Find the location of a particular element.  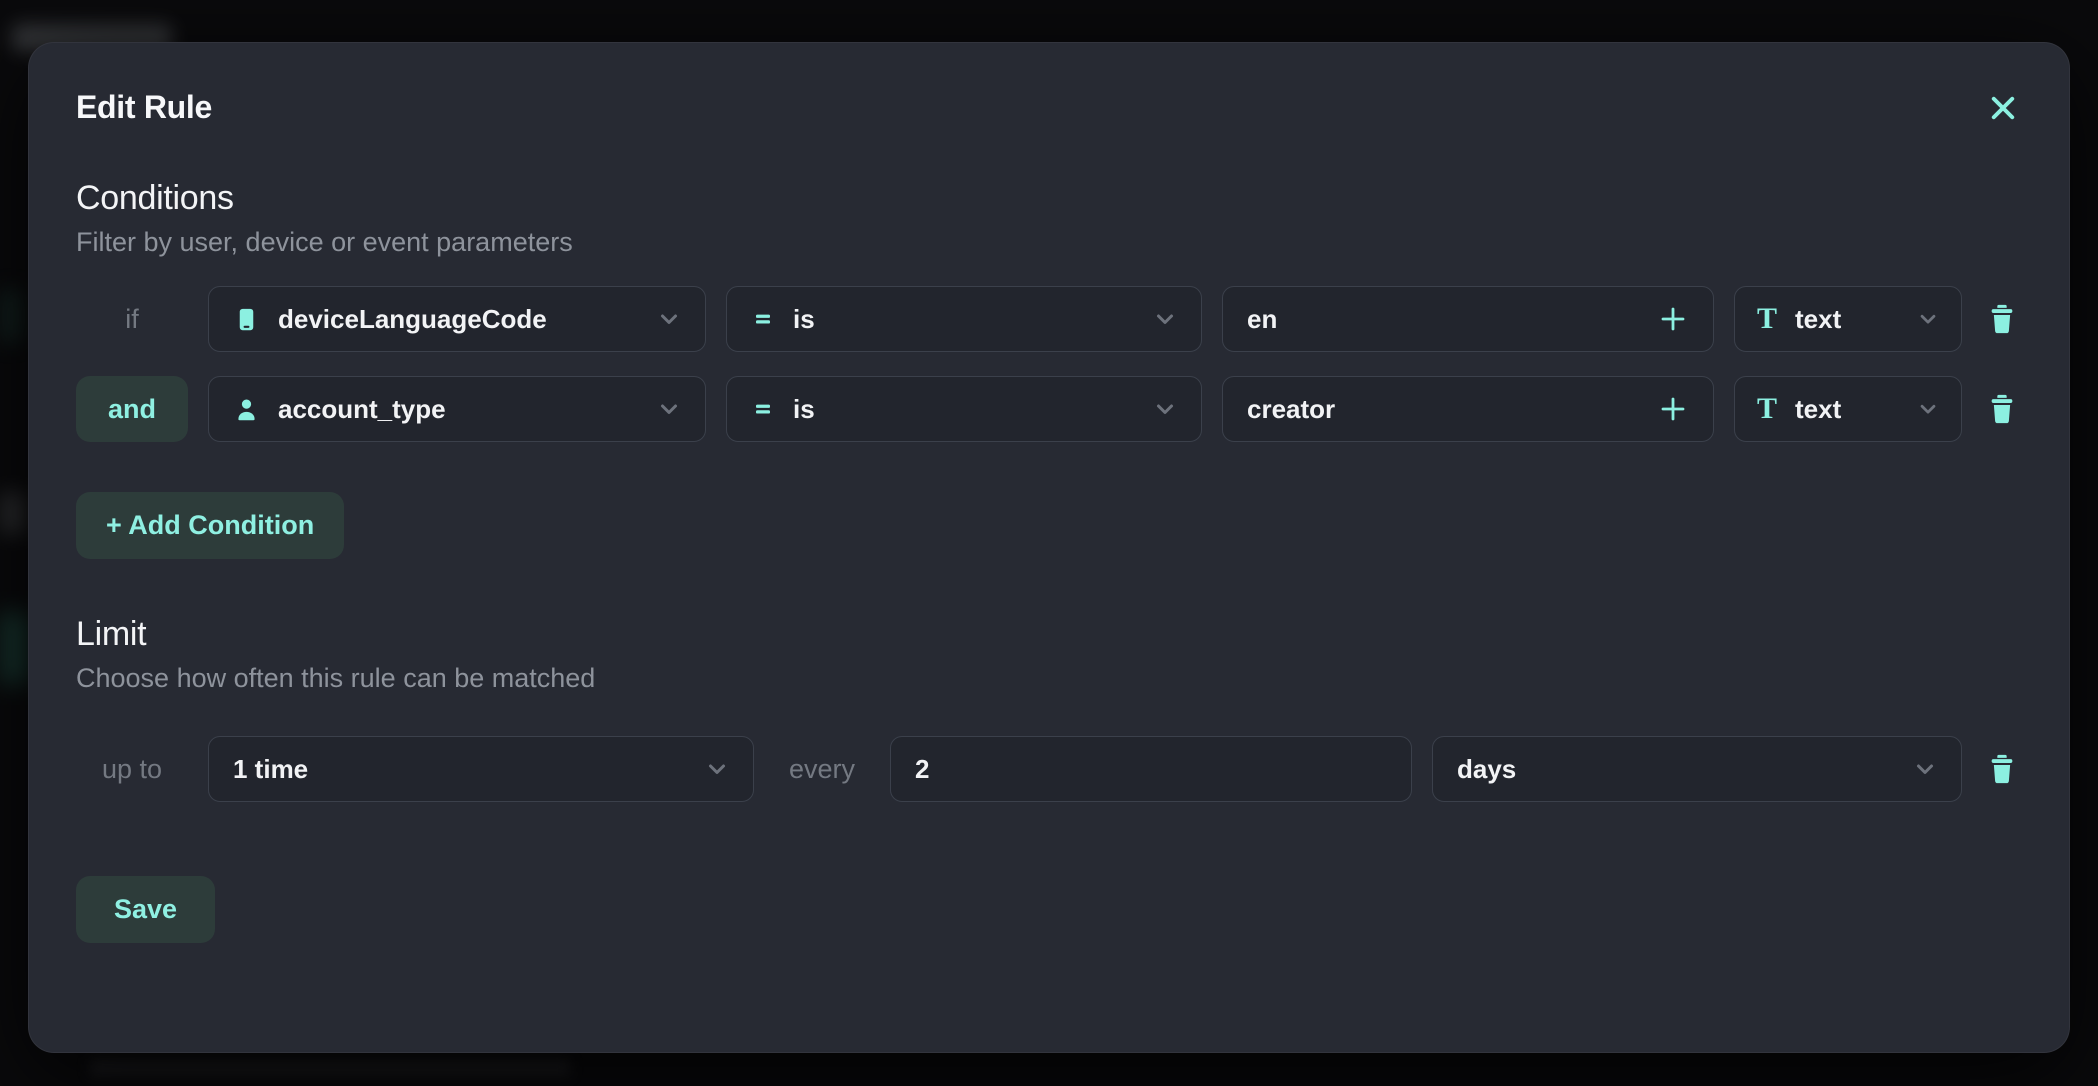

condition-row: if deviceLanguageCode is is located at coordinates (1049, 319).